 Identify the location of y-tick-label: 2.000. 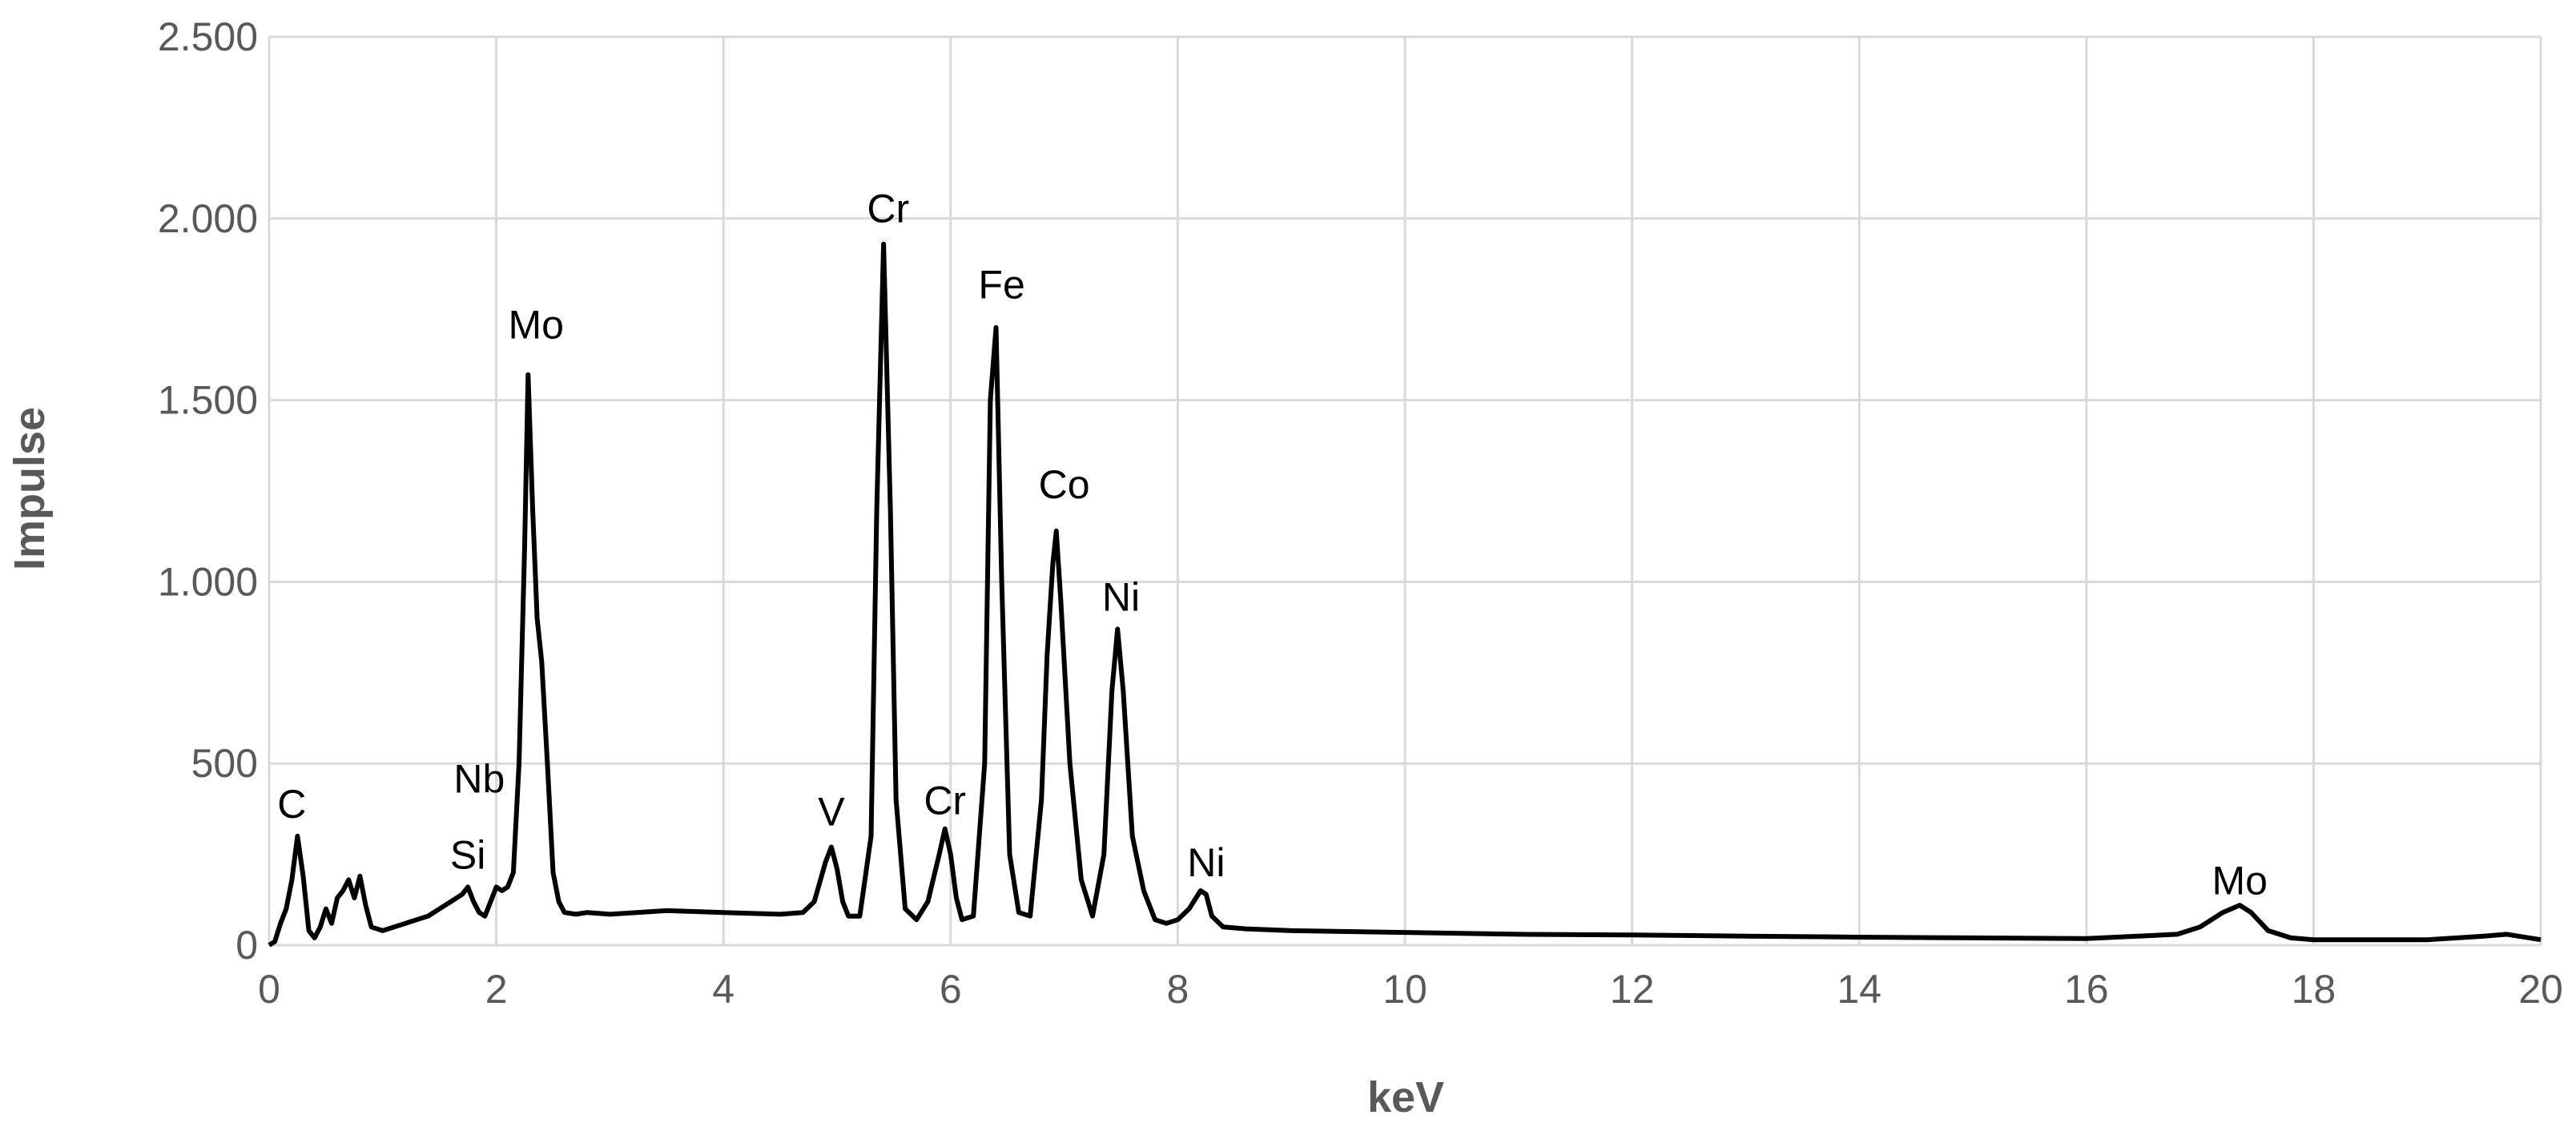
(208, 218).